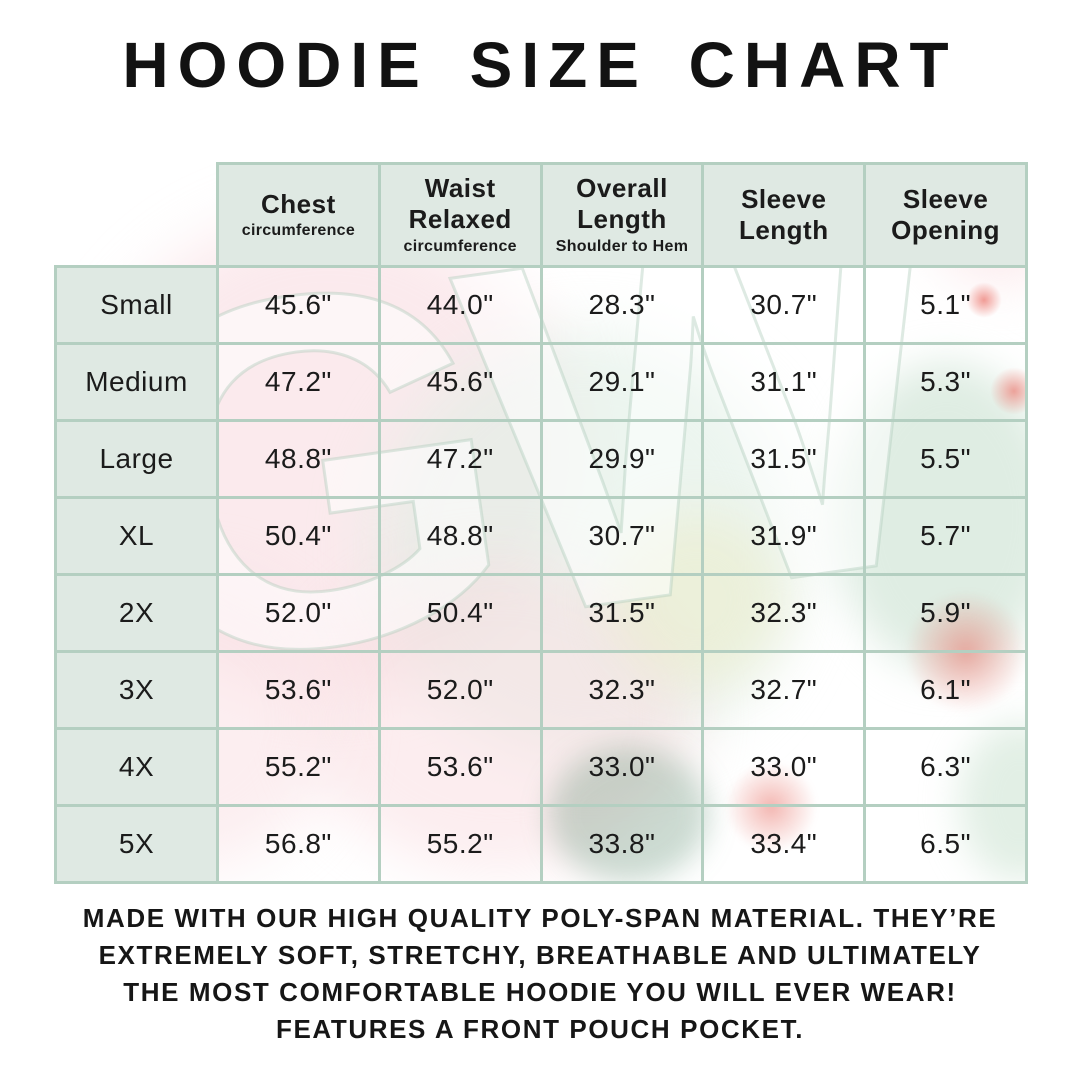 This screenshot has width=1080, height=1080. I want to click on size-label: 5X, so click(136, 844).